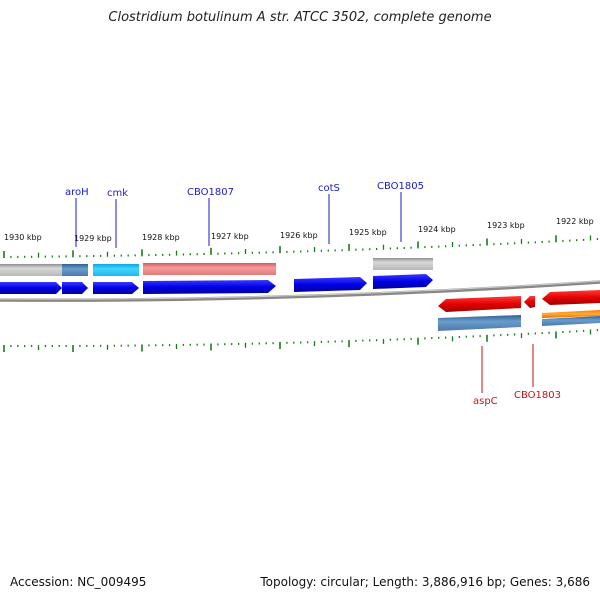  What do you see at coordinates (209, 287) in the screenshot?
I see `cds-arrow-cbo1807` at bounding box center [209, 287].